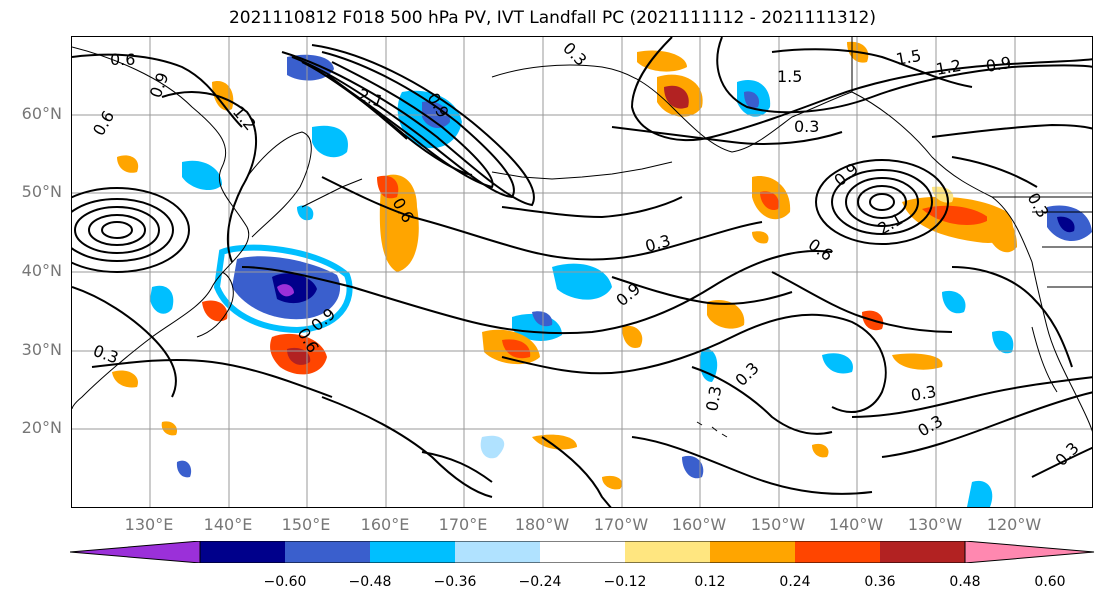  I want to click on contour-i, so click(762, 400).